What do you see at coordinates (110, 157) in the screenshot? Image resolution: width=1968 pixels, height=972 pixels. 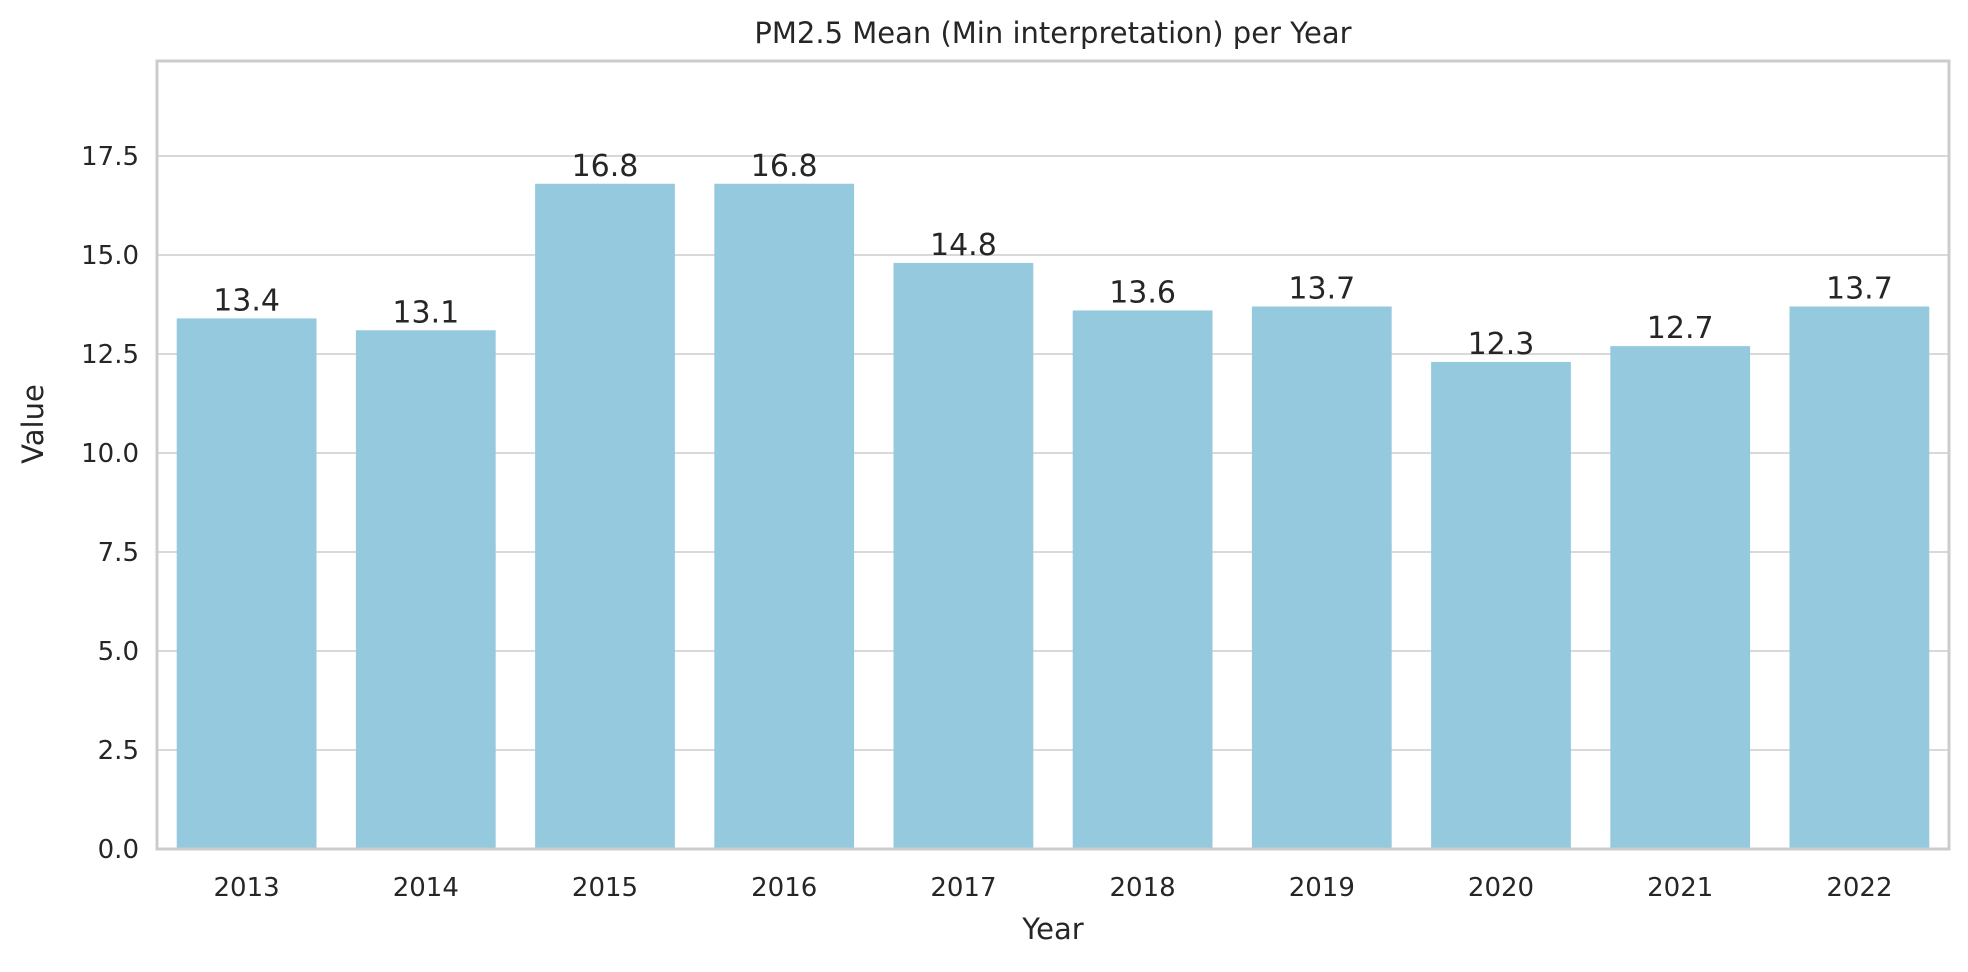 I see `y-tick-label: 17.5` at bounding box center [110, 157].